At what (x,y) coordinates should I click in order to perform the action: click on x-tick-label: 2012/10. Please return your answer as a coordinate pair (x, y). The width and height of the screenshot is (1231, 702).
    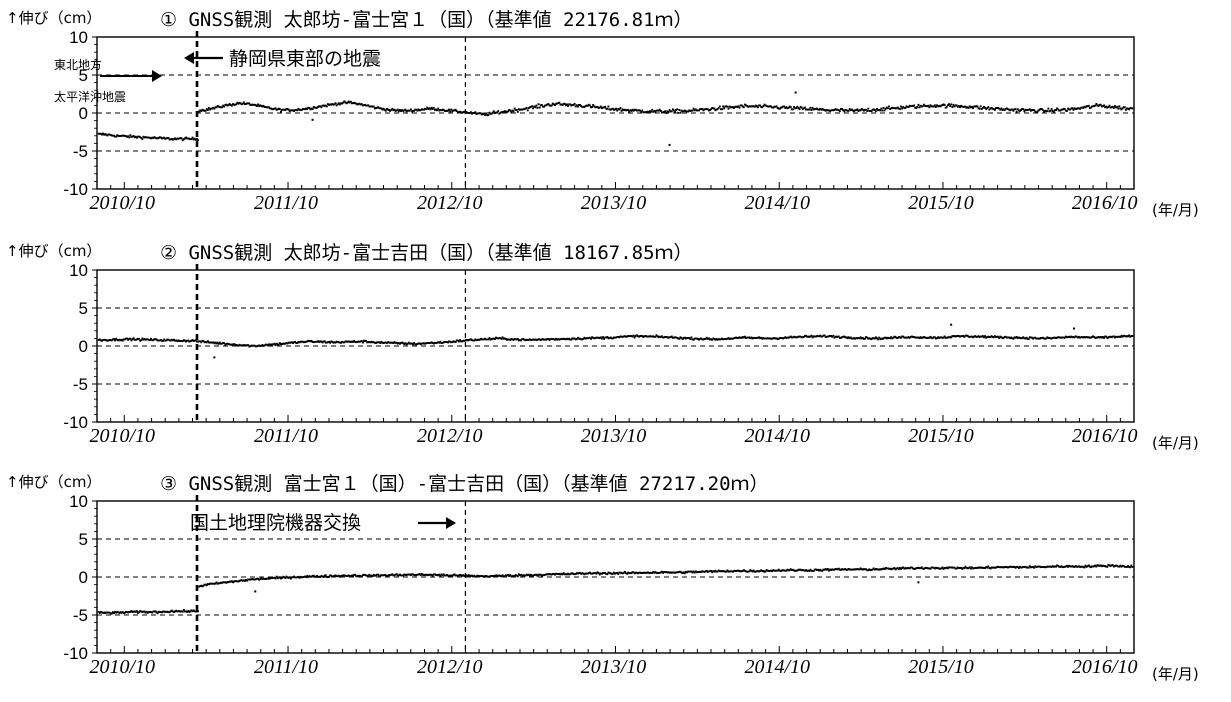
    Looking at the image, I should click on (450, 667).